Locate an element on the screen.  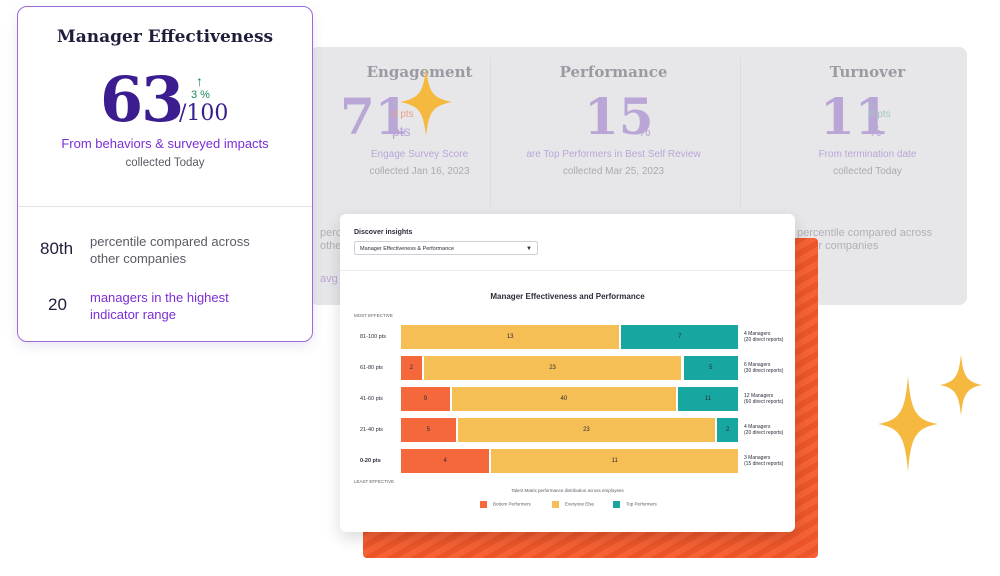
bar-segment-everyone-else: 40 is located at coordinates (563, 399).